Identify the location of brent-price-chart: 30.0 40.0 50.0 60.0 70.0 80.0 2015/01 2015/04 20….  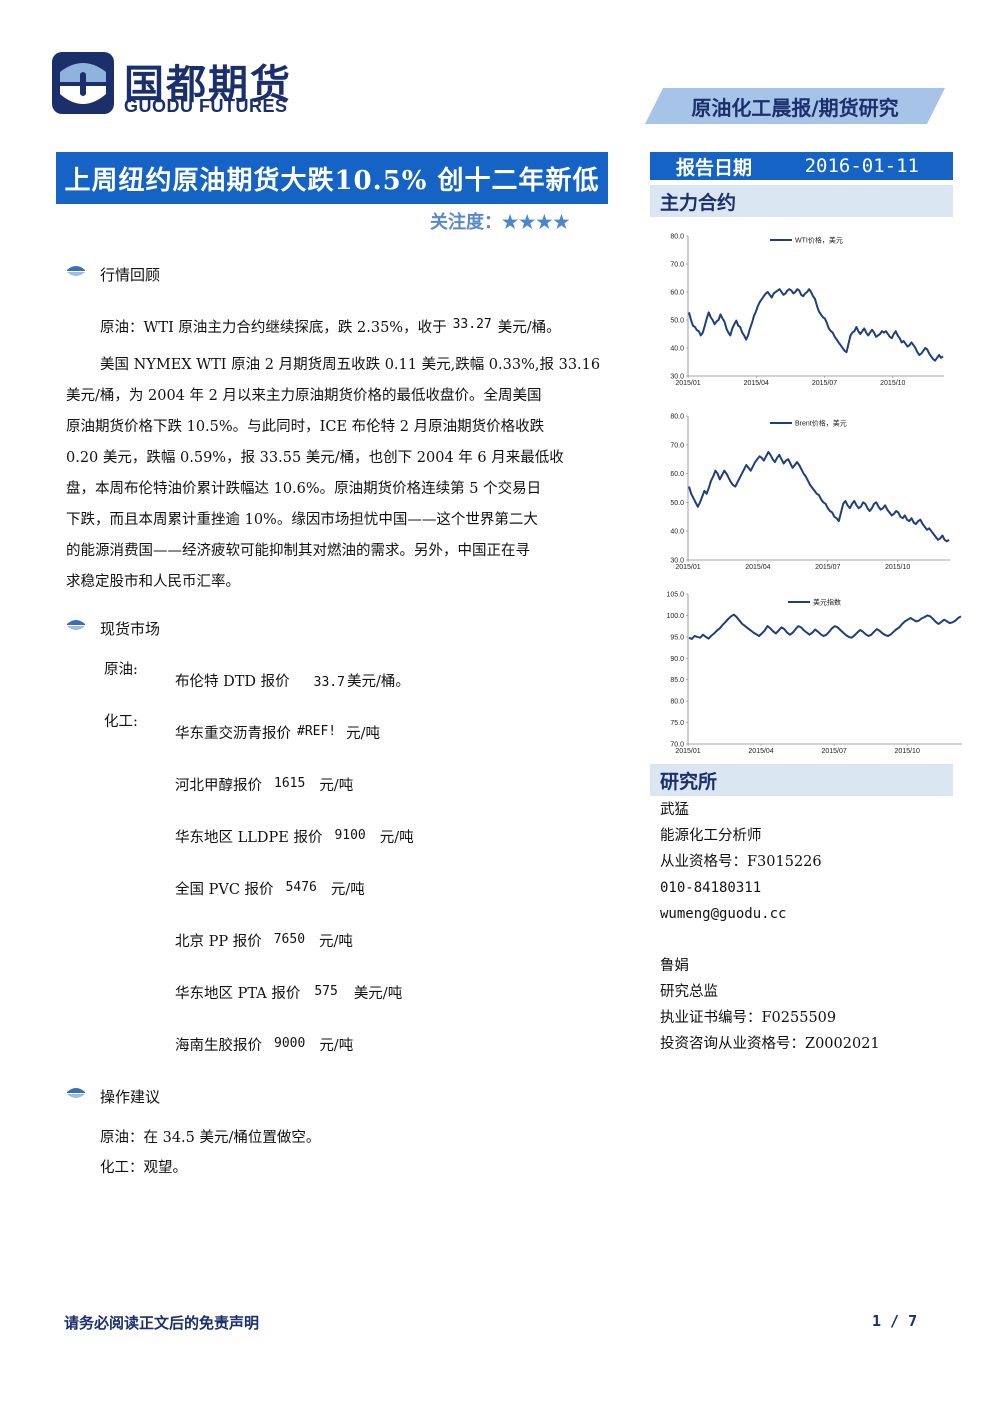
(810, 492).